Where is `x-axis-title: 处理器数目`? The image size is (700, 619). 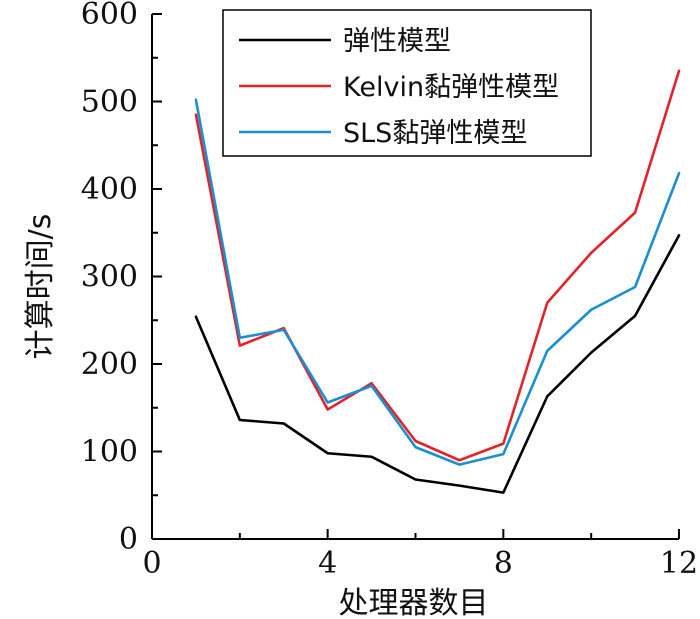 x-axis-title: 处理器数目 is located at coordinates (414, 602).